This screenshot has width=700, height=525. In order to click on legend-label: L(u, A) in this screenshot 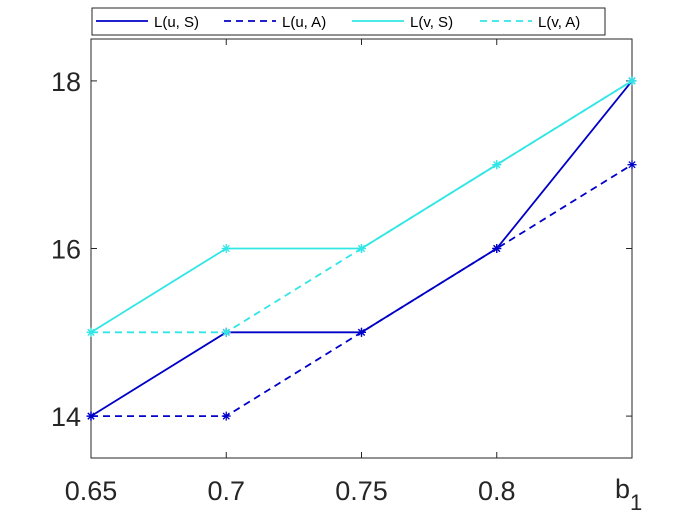, I will do `click(304, 22)`.